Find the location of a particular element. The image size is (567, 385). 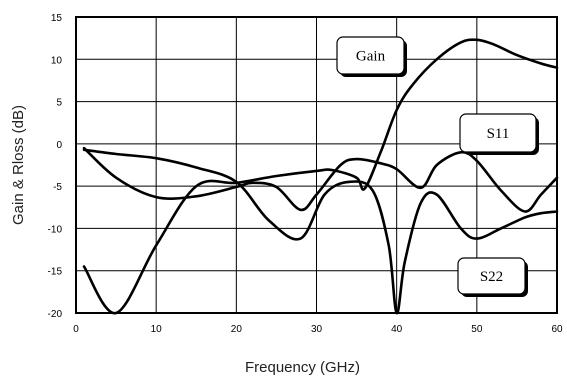

y-tick-label: 5 is located at coordinates (59, 103).